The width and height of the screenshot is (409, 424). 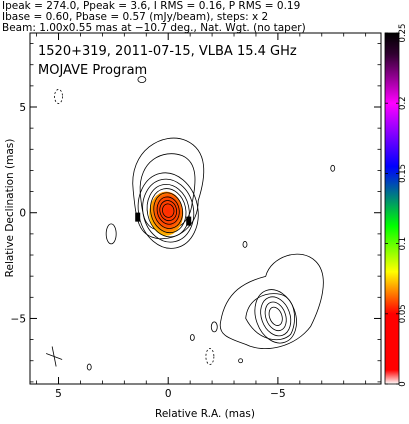 What do you see at coordinates (189, 221) in the screenshot?
I see `core-marker-right` at bounding box center [189, 221].